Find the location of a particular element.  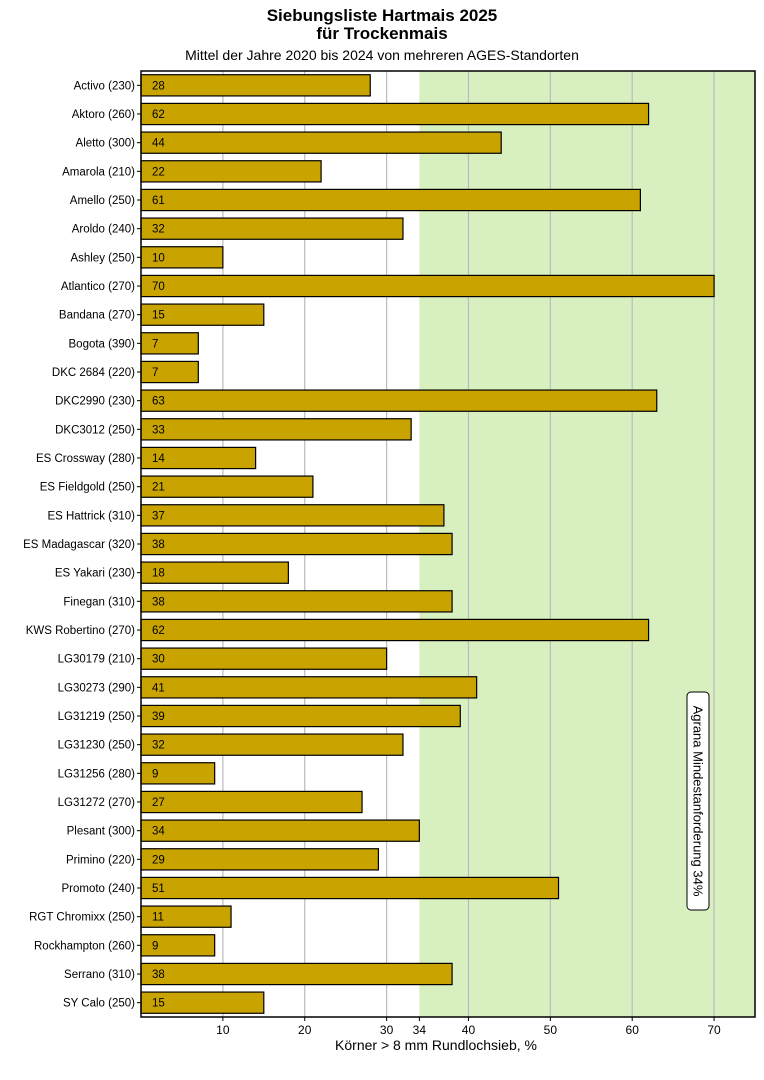

bar-value-label: 7 is located at coordinates (155, 373).